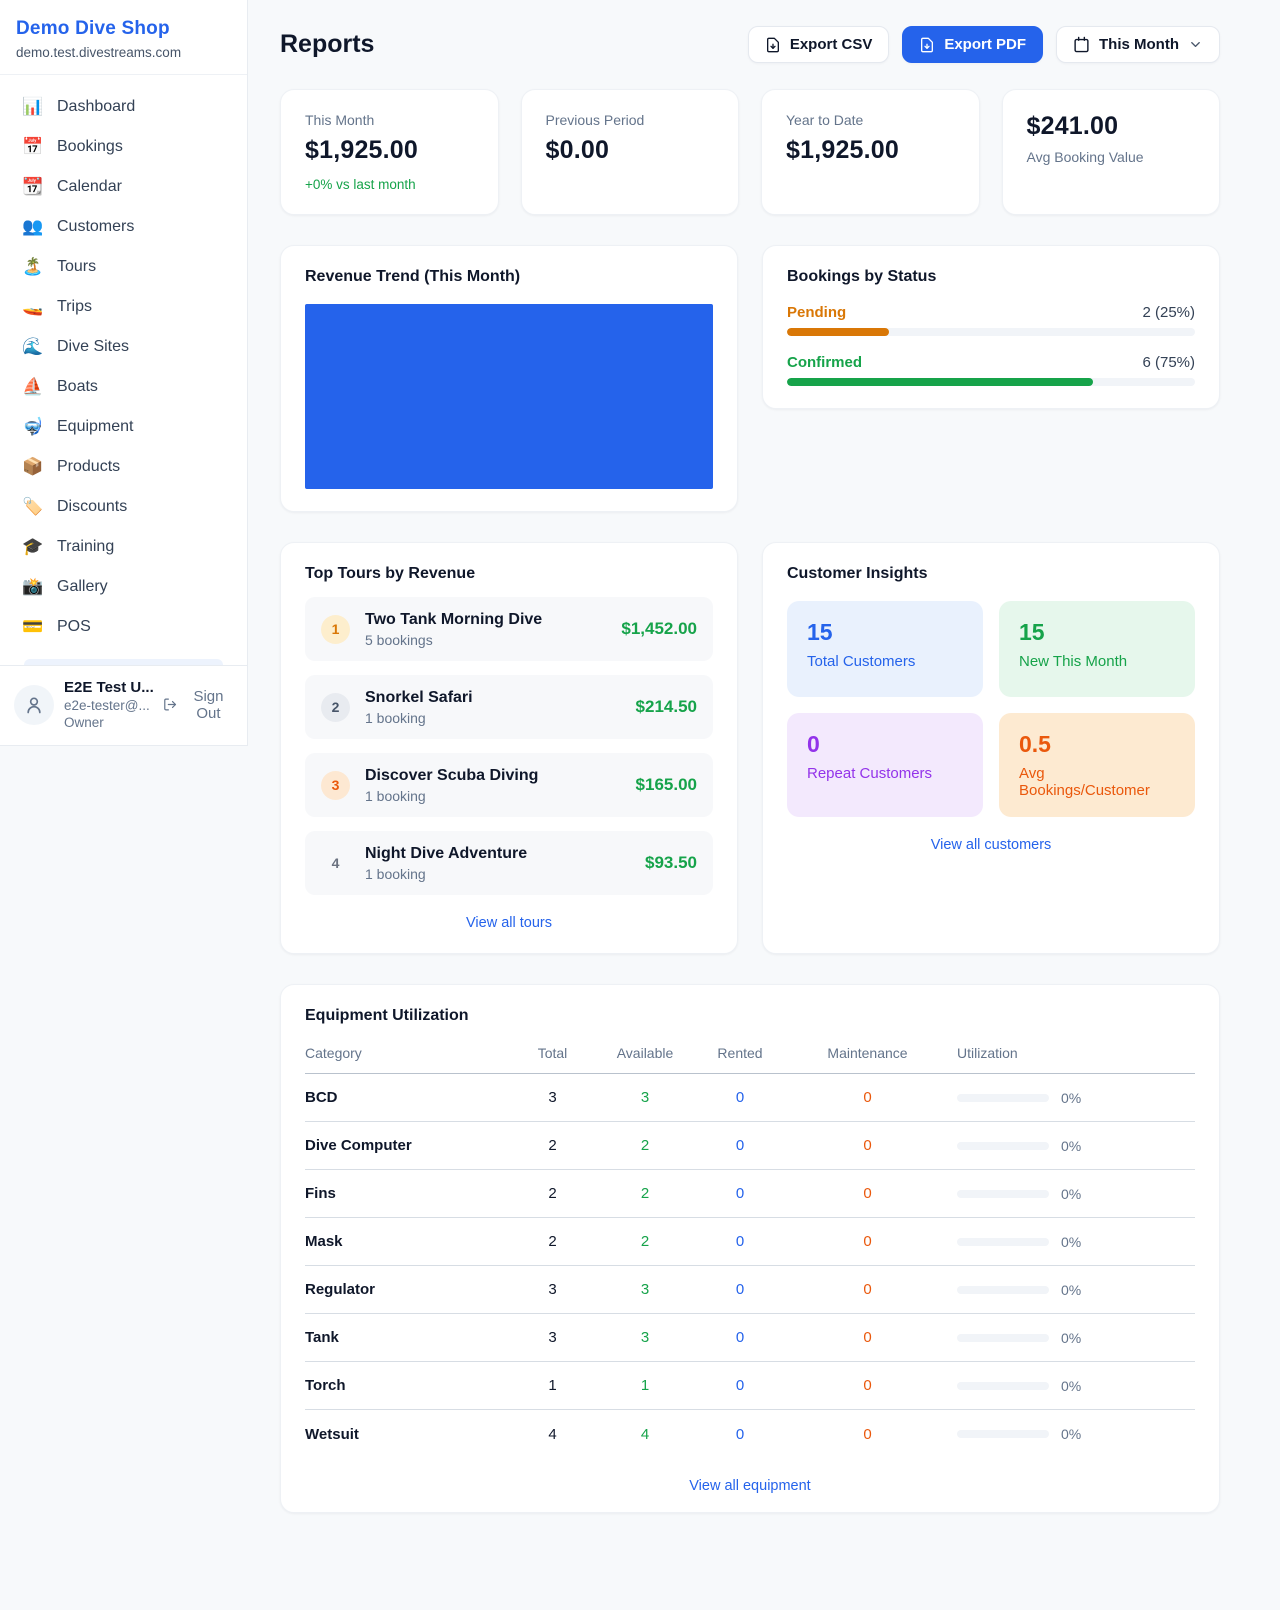 Image resolution: width=1280 pixels, height=1610 pixels. Describe the element at coordinates (123, 507) in the screenshot. I see `sidebar-item-discounts: 🏷️ Discounts` at that location.